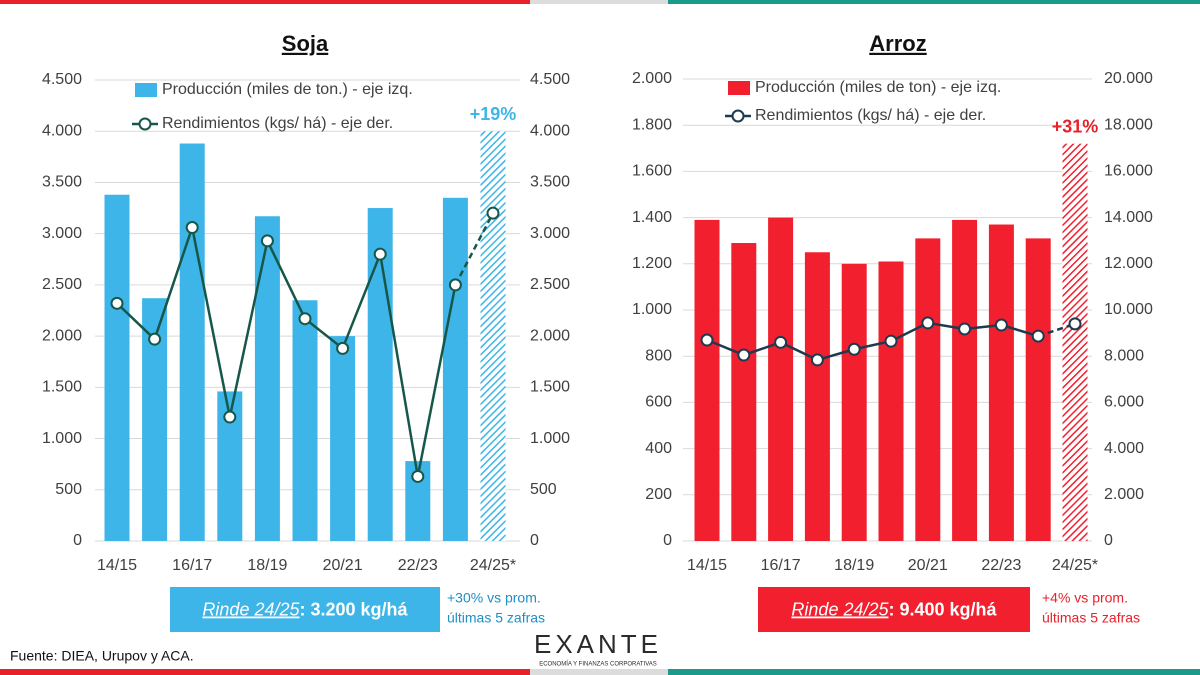 The width and height of the screenshot is (1200, 675). I want to click on rinde-text: Rinde 24/25: 3.200 kg/há, so click(305, 609).